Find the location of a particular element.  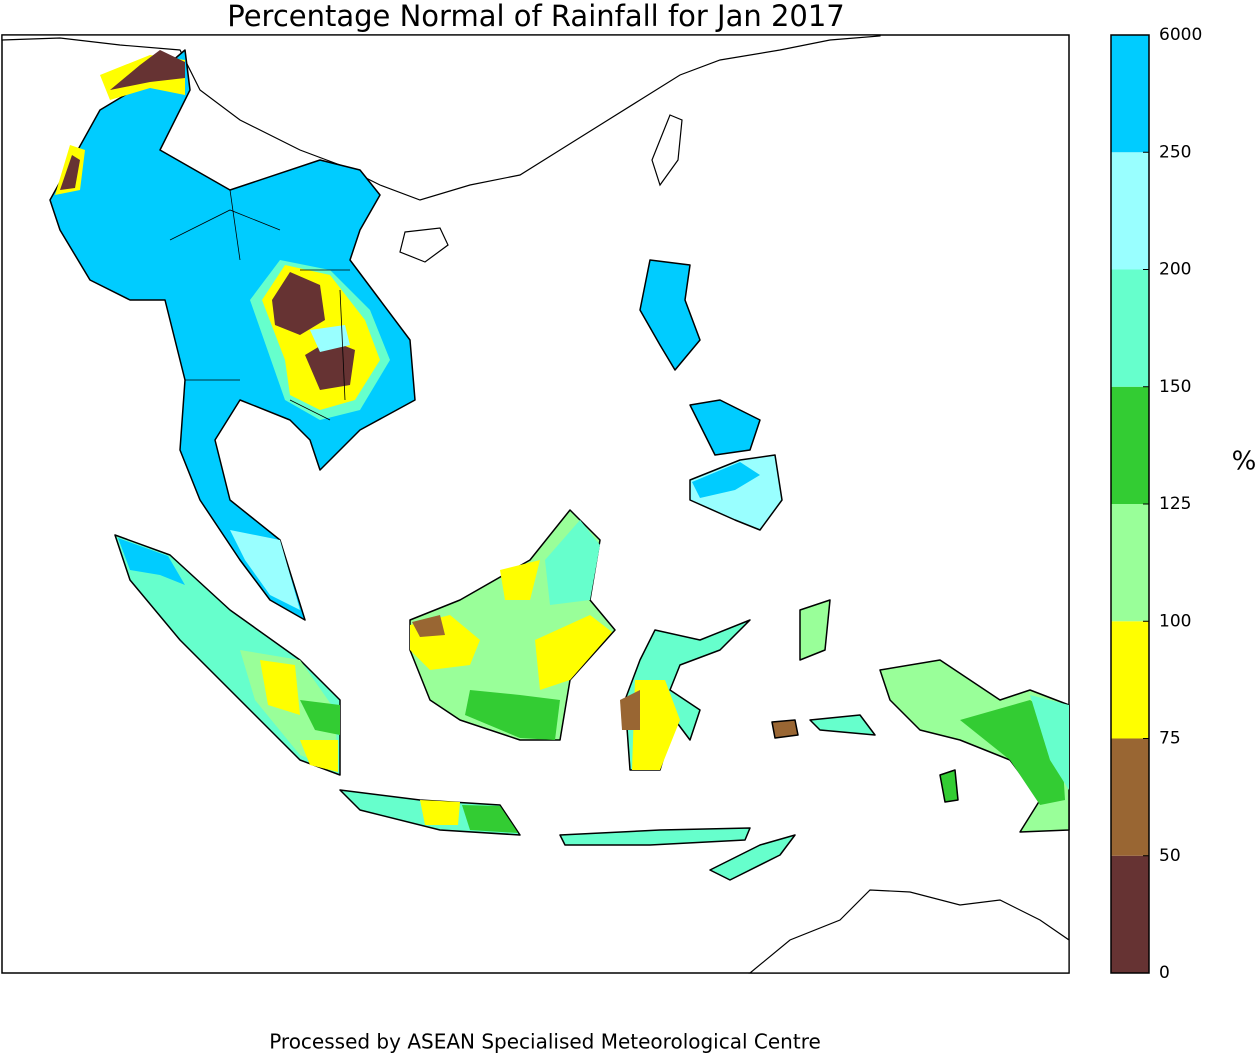

colorbar-tick-label: 125 is located at coordinates (1175, 504).